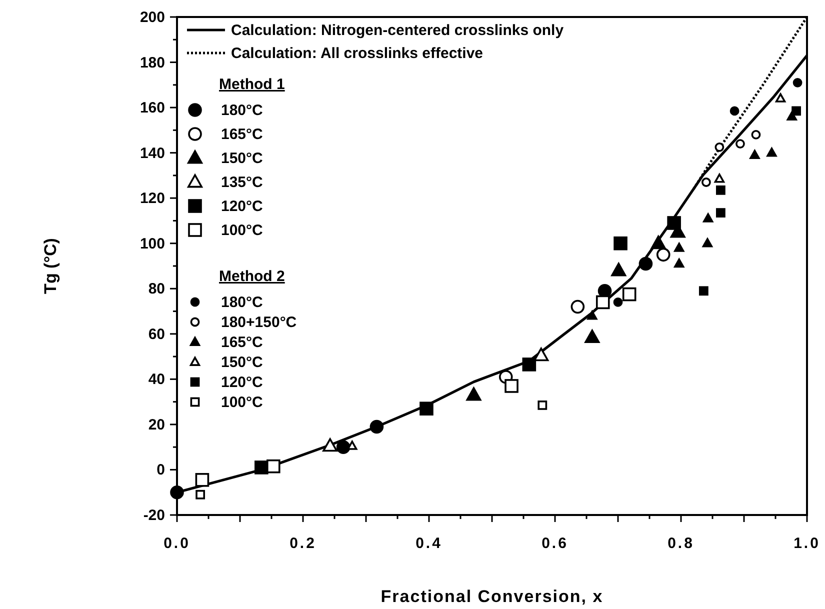 This screenshot has width=825, height=609. I want to click on y-tick-label: 0, so click(160, 470).